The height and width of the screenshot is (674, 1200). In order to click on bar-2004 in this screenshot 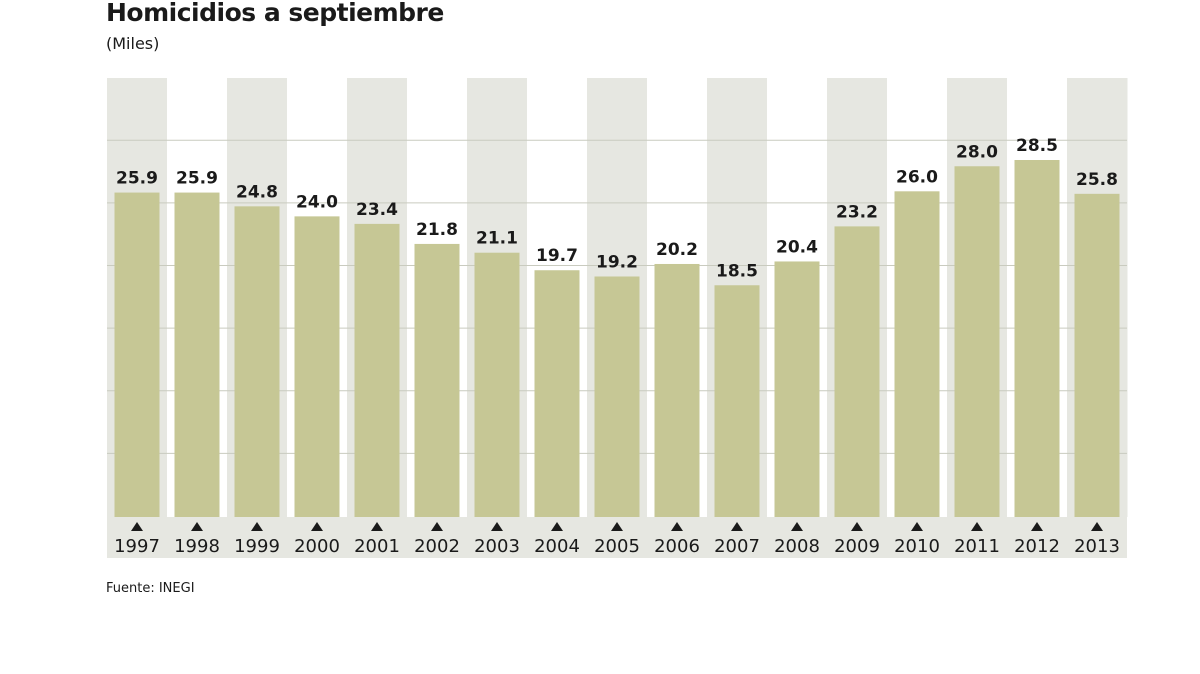, I will do `click(557, 393)`.